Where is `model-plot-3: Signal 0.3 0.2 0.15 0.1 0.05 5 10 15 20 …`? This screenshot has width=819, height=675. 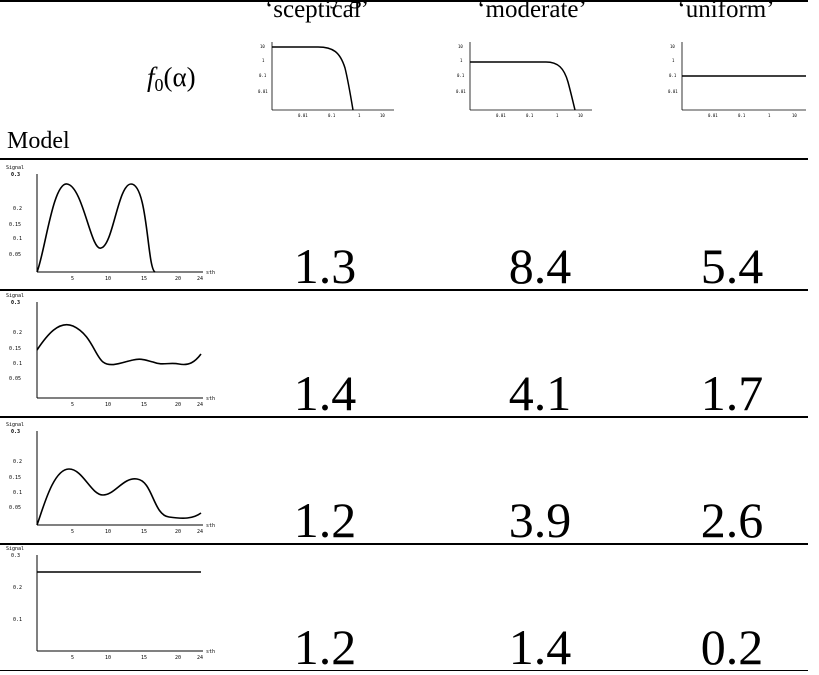 model-plot-3: Signal 0.3 0.2 0.15 0.1 0.05 5 10 15 20 … is located at coordinates (110, 478).